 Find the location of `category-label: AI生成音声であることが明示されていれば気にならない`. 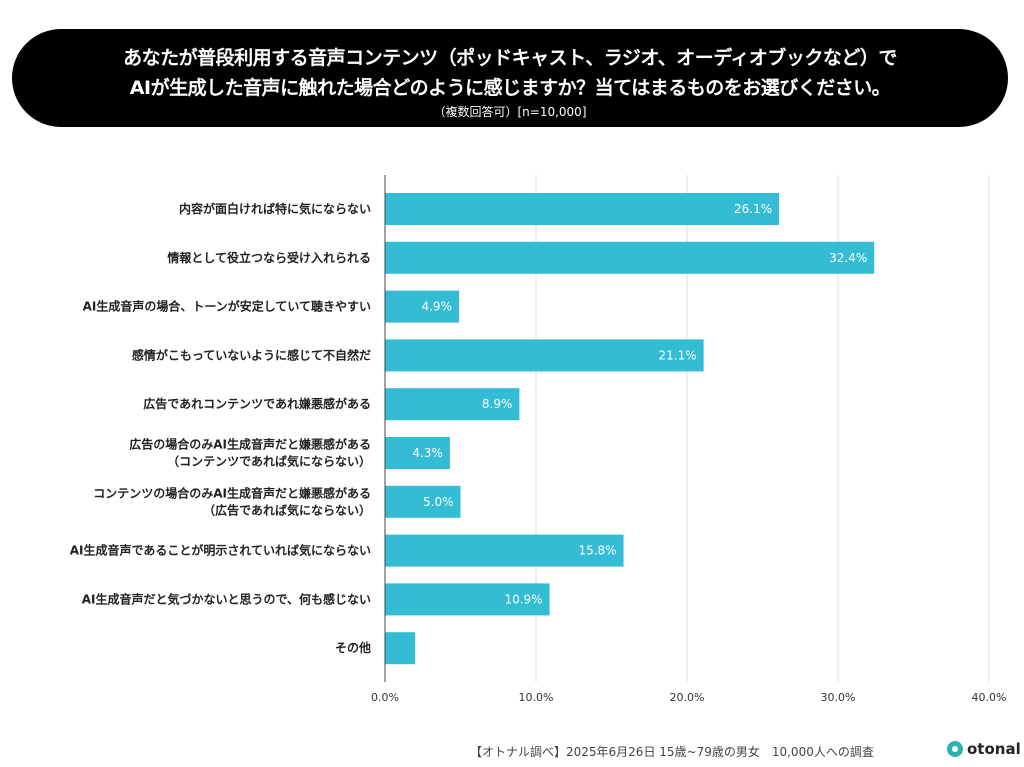

category-label: AI生成音声であることが明示されていれば気にならない is located at coordinates (220, 550).